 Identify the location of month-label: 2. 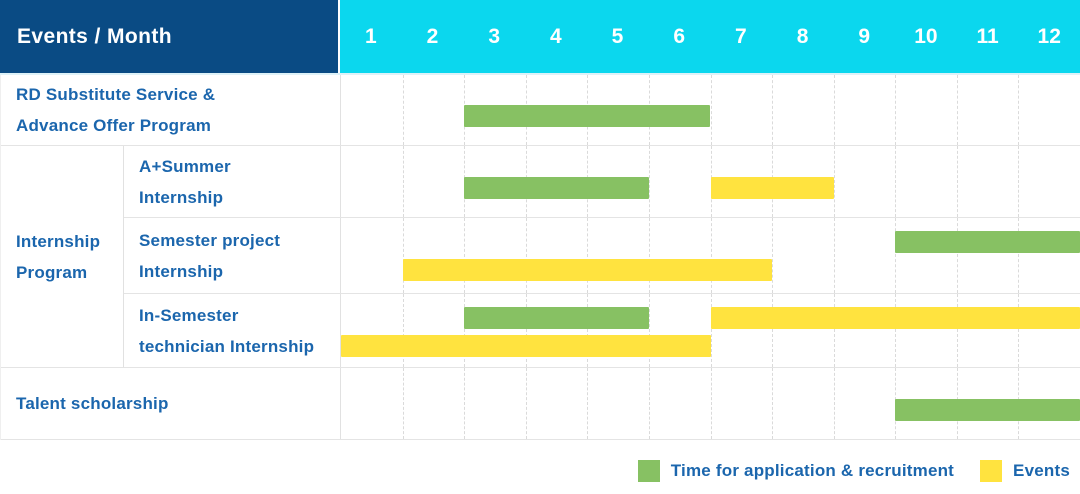
(432, 36).